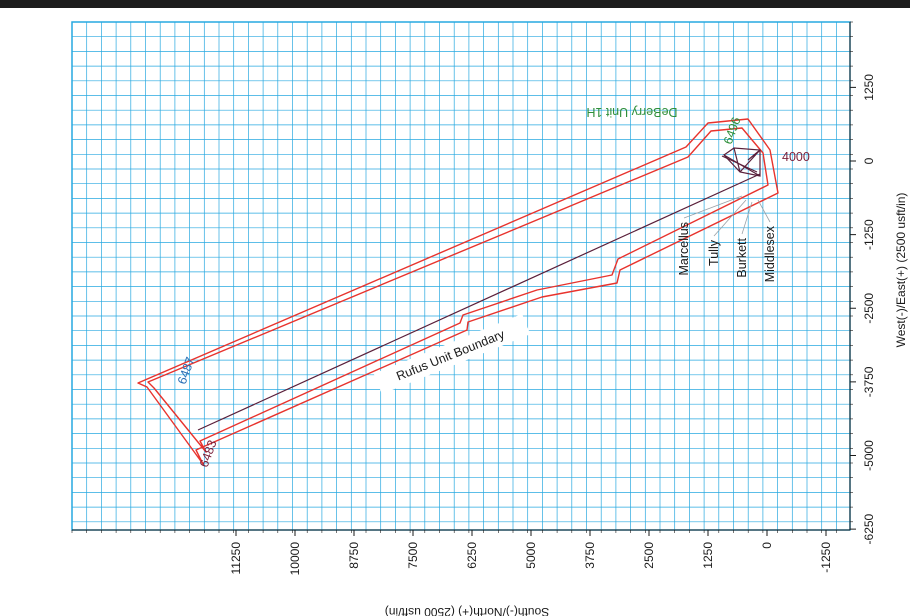 This screenshot has width=910, height=616. Describe the element at coordinates (869, 87) in the screenshot. I see `y-tick-label: 1250` at that location.